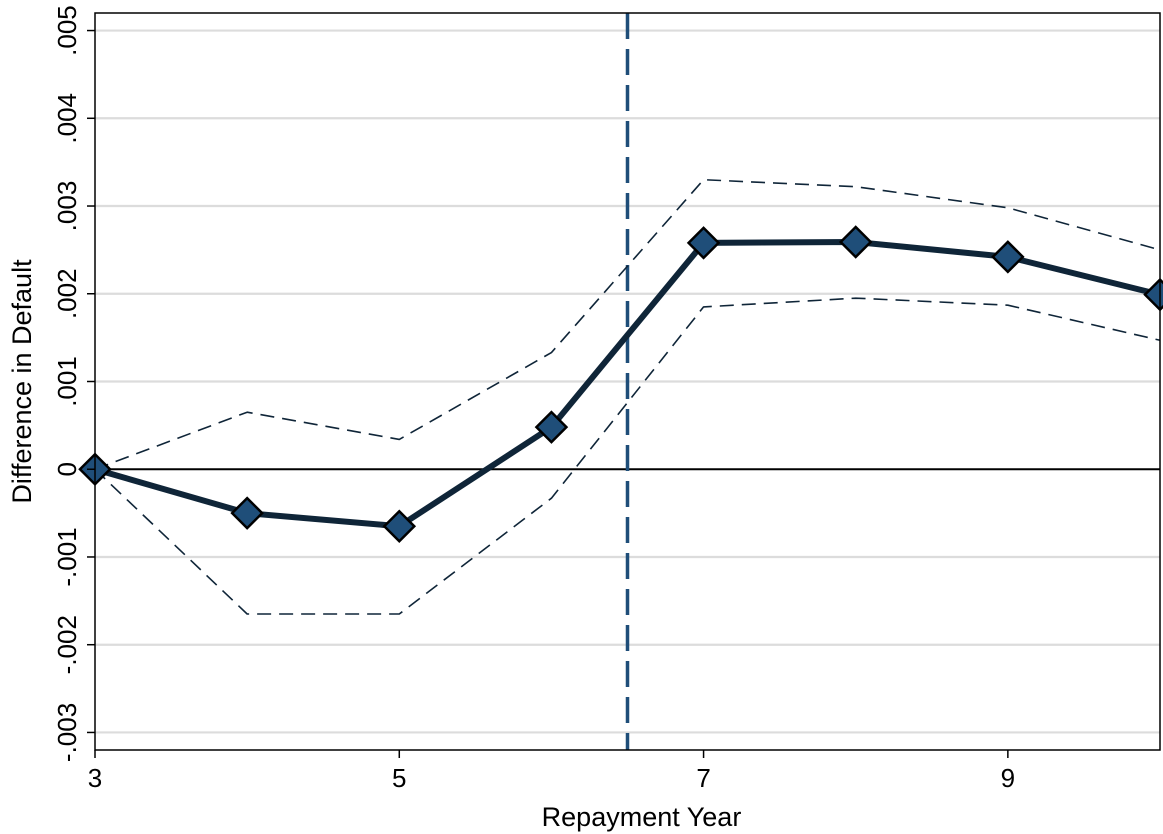  Describe the element at coordinates (22, 381) in the screenshot. I see `y-axis-title: Difference in Default` at that location.